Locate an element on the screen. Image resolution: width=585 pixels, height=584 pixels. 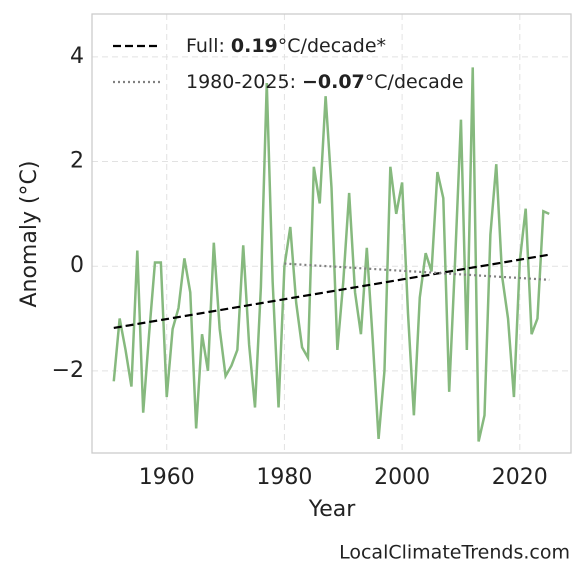
credit: LocalClimateTrends.com is located at coordinates (454, 553).